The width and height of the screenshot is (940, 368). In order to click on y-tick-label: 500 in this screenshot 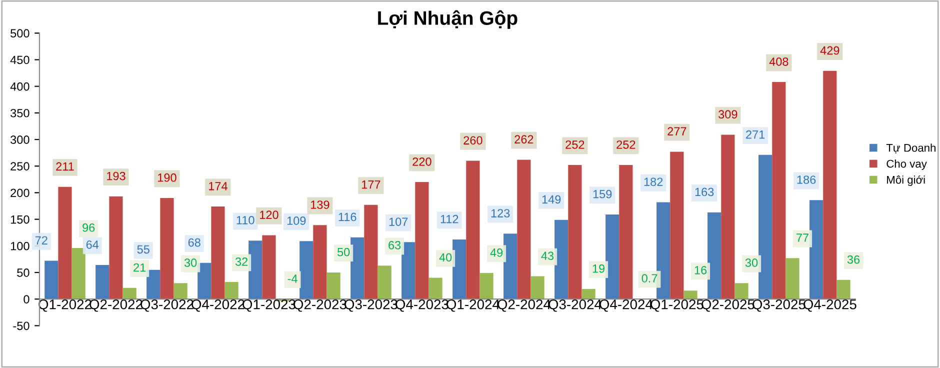, I will do `click(20, 33)`.